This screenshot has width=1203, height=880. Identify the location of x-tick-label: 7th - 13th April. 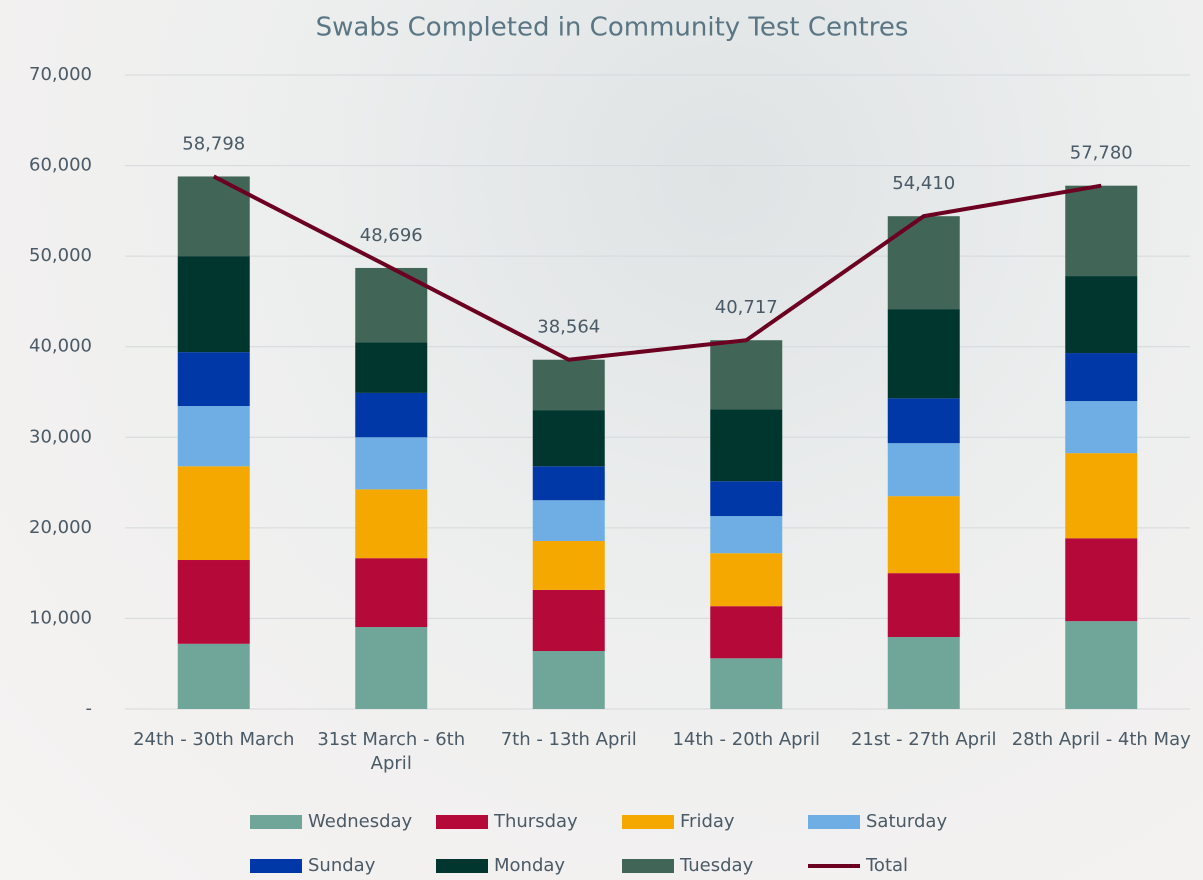
(568, 739).